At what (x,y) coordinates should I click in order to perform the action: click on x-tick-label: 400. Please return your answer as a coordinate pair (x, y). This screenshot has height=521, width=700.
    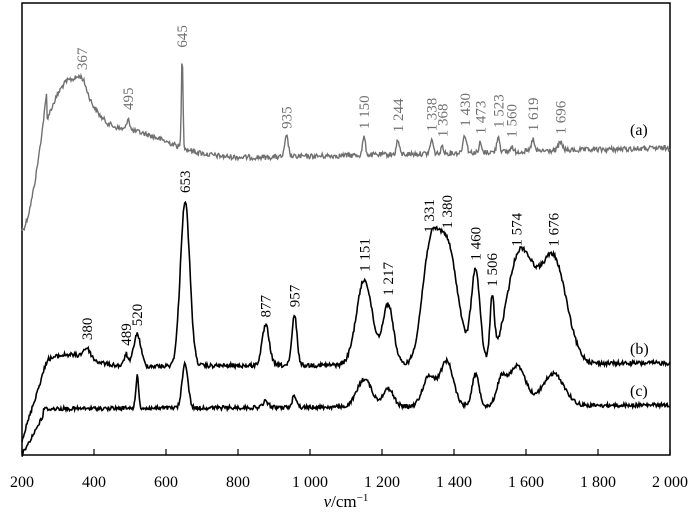
    Looking at the image, I should click on (94, 482).